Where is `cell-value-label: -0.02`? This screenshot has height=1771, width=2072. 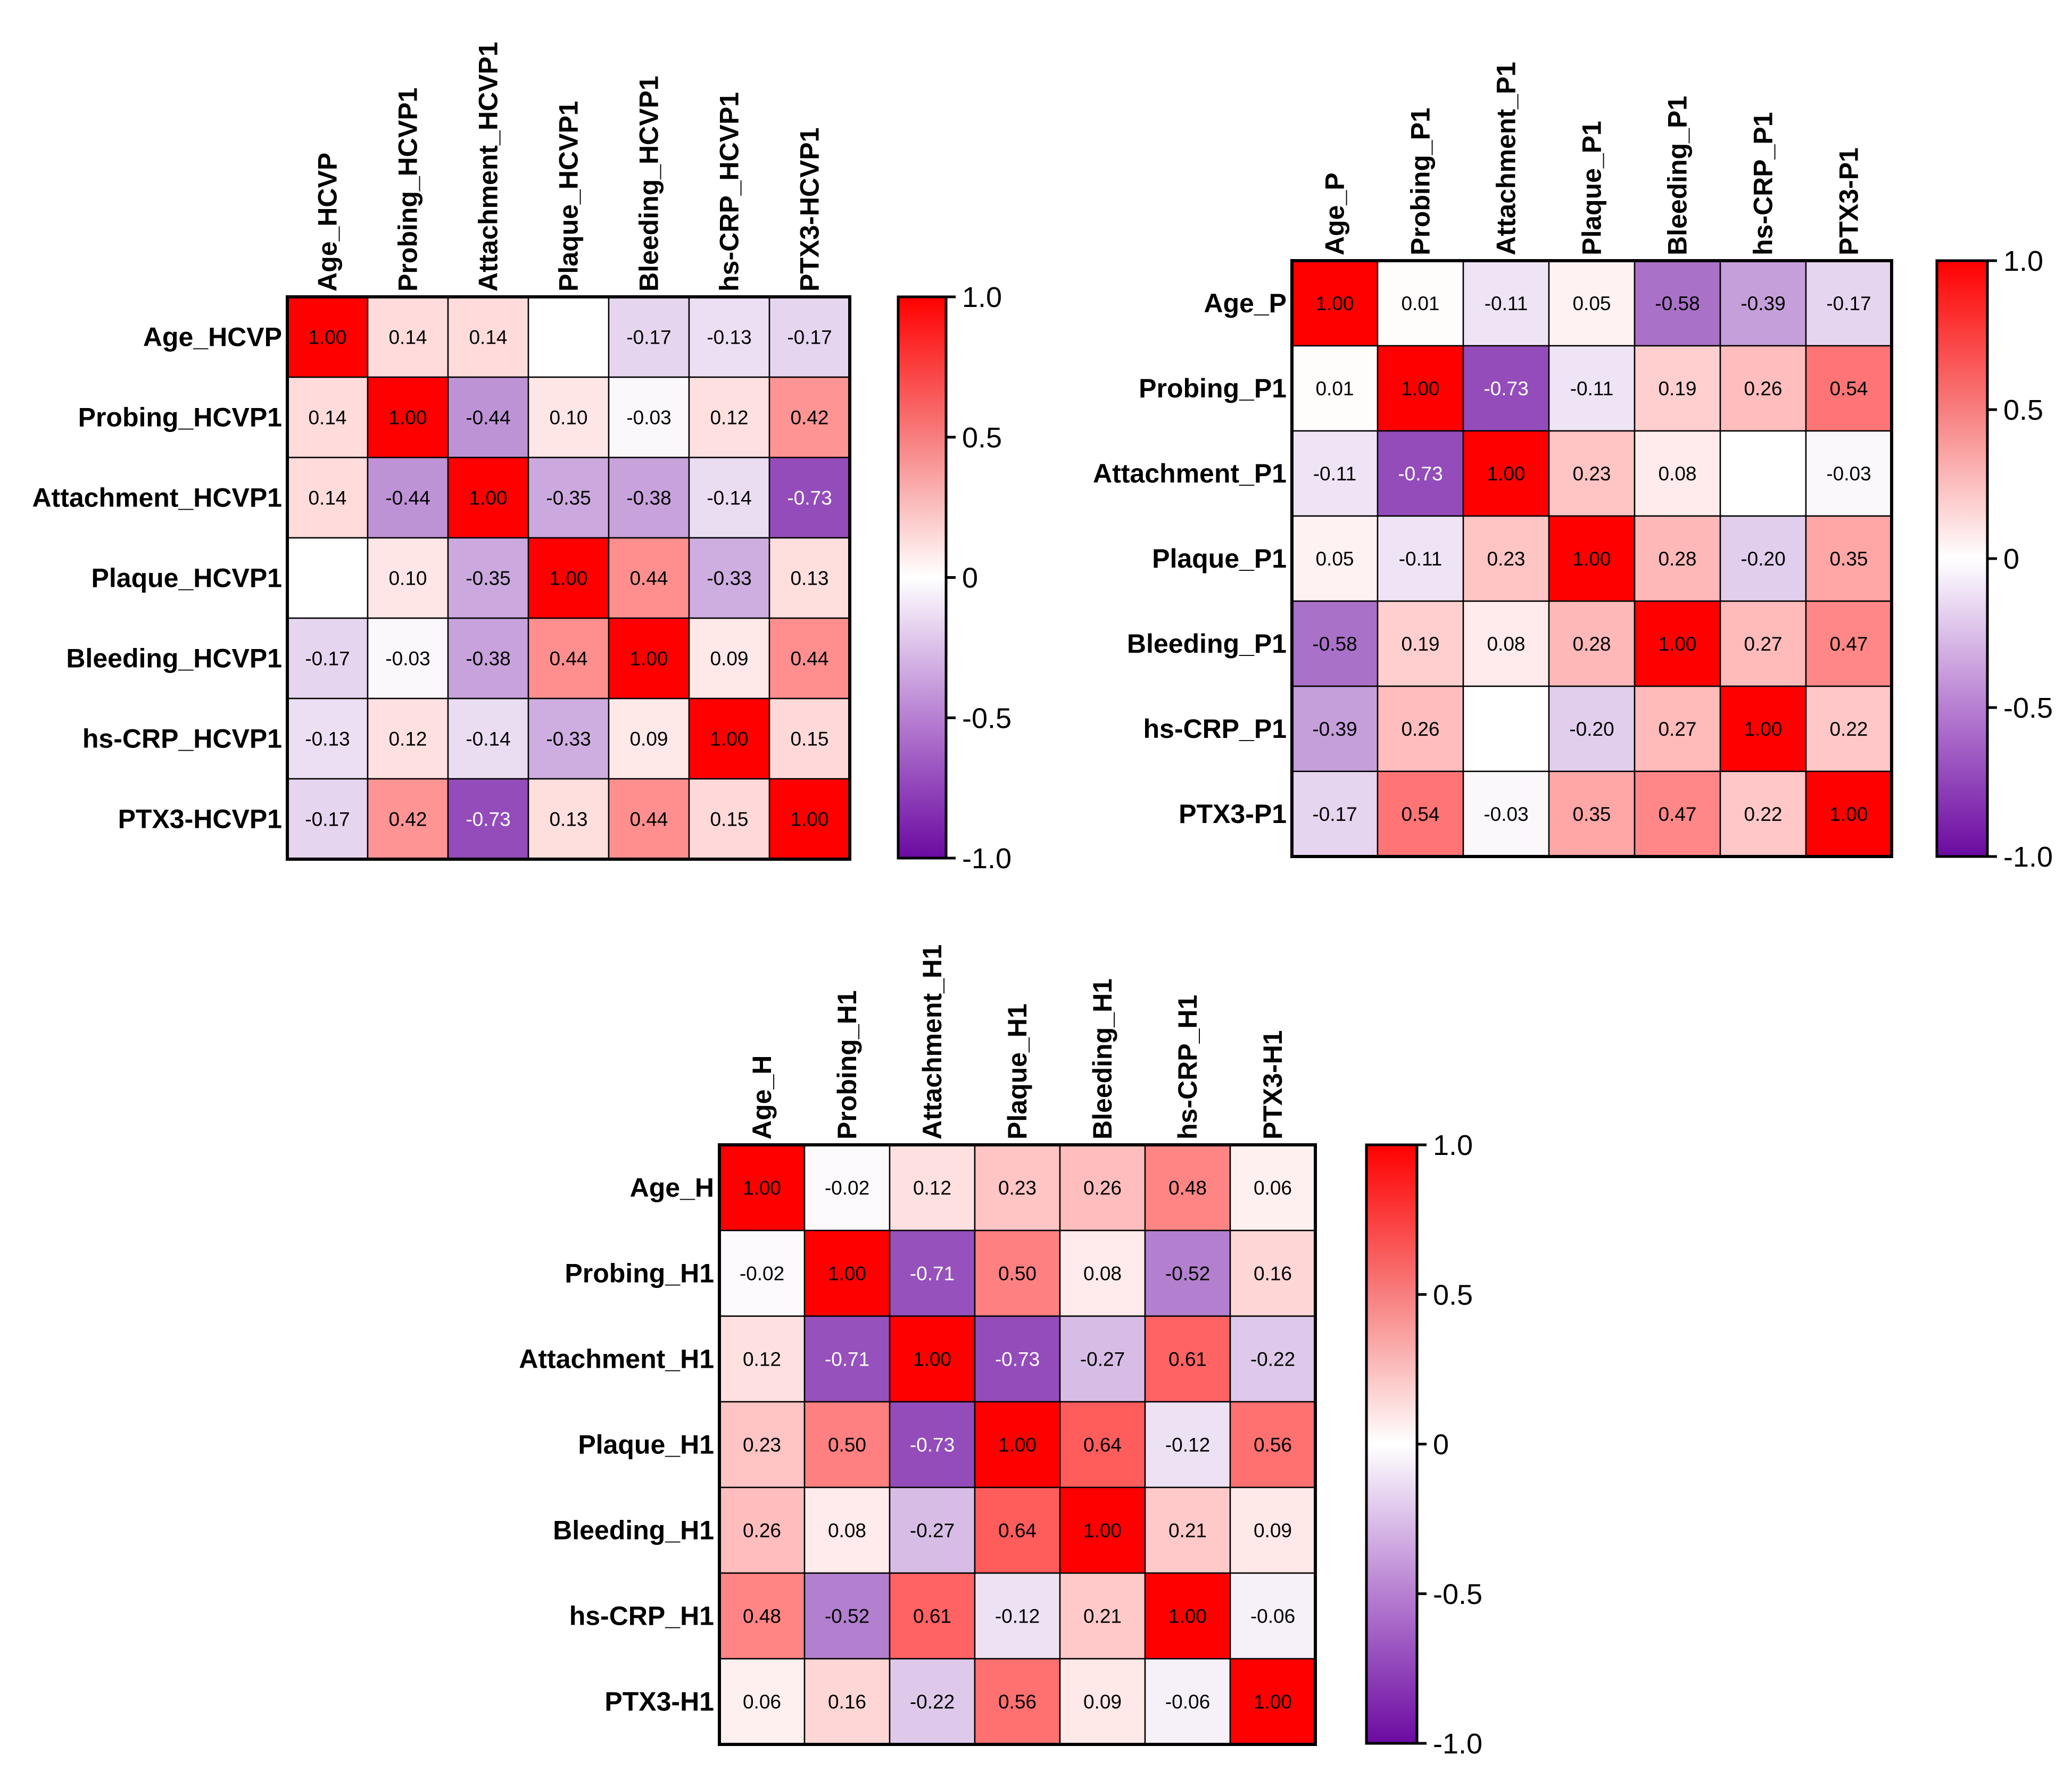
cell-value-label: -0.02 is located at coordinates (762, 1274).